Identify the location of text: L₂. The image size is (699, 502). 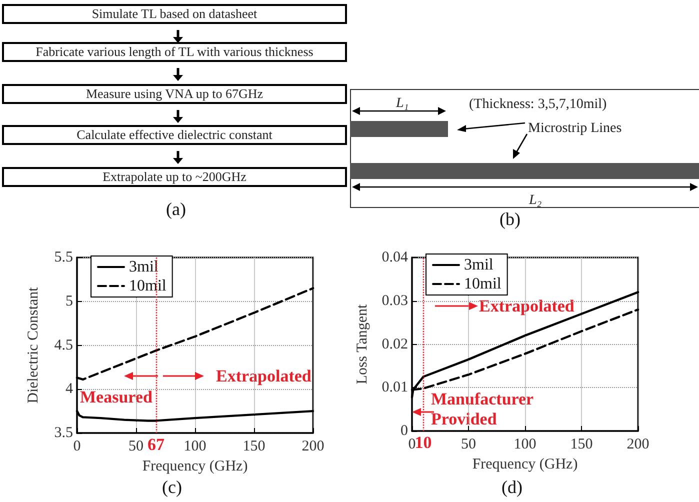
(535, 201).